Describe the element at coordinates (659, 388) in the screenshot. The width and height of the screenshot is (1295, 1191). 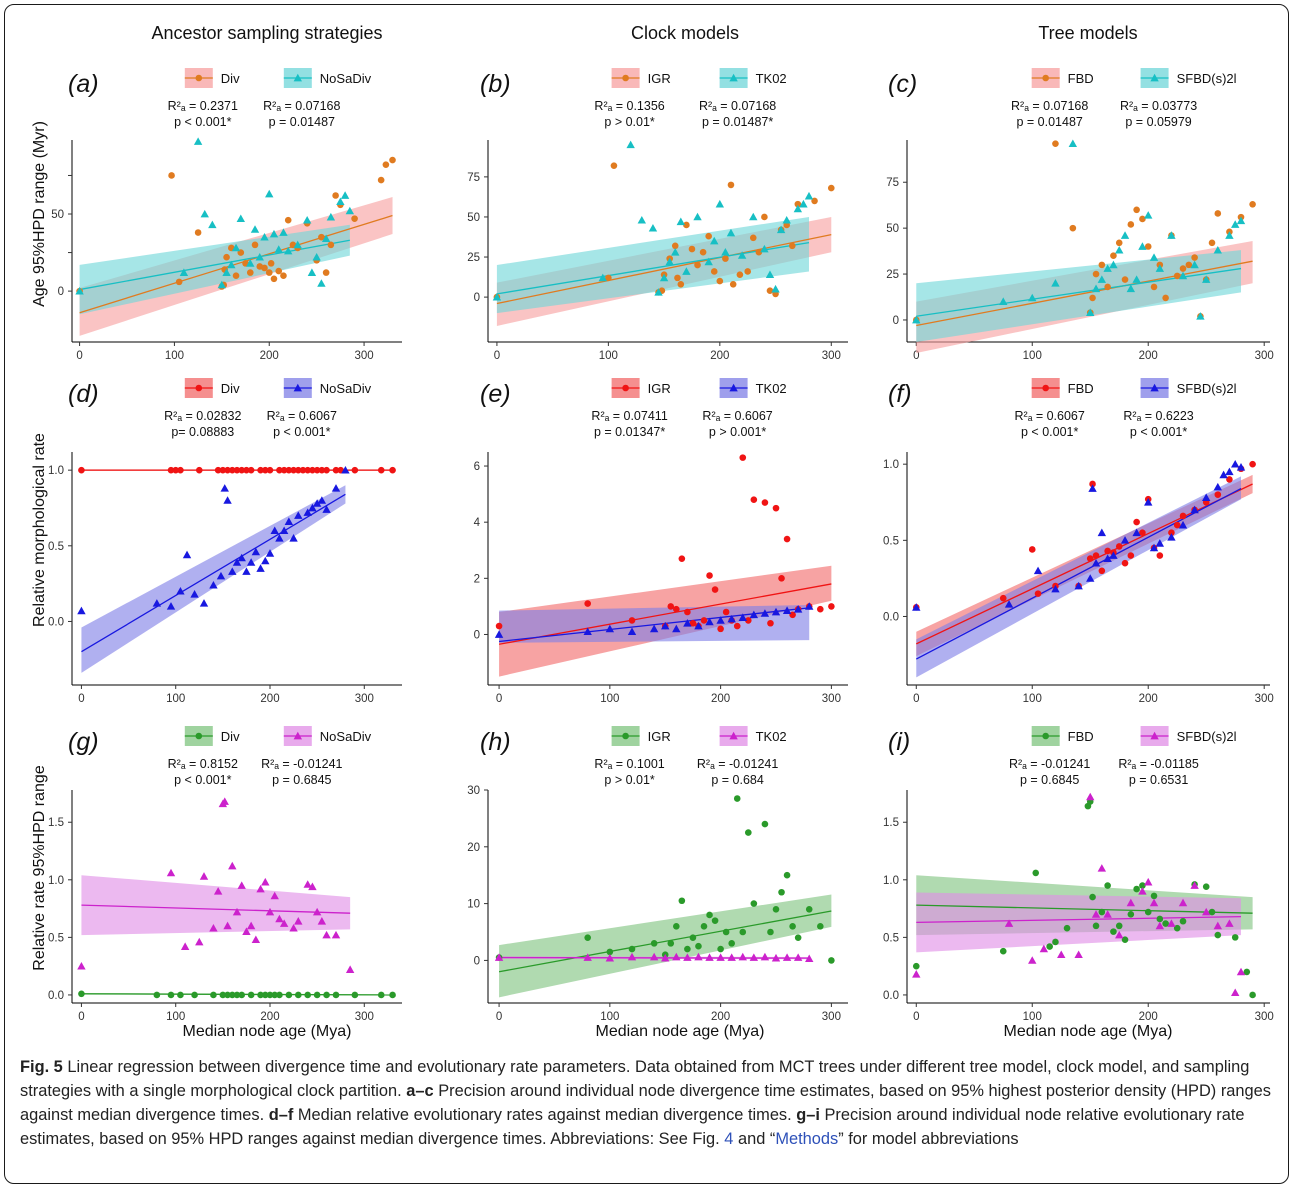
I see `legend-label: IGR` at that location.